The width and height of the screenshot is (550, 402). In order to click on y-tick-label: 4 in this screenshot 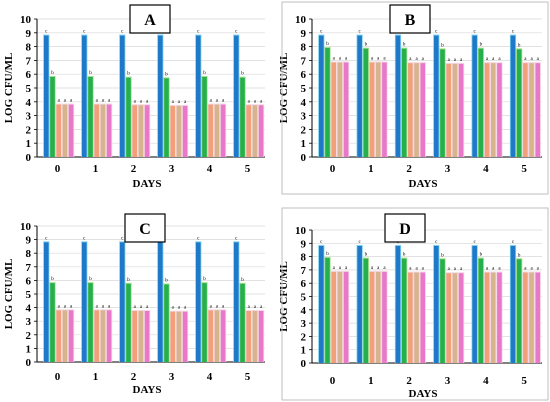, I will do `click(29, 309)`.